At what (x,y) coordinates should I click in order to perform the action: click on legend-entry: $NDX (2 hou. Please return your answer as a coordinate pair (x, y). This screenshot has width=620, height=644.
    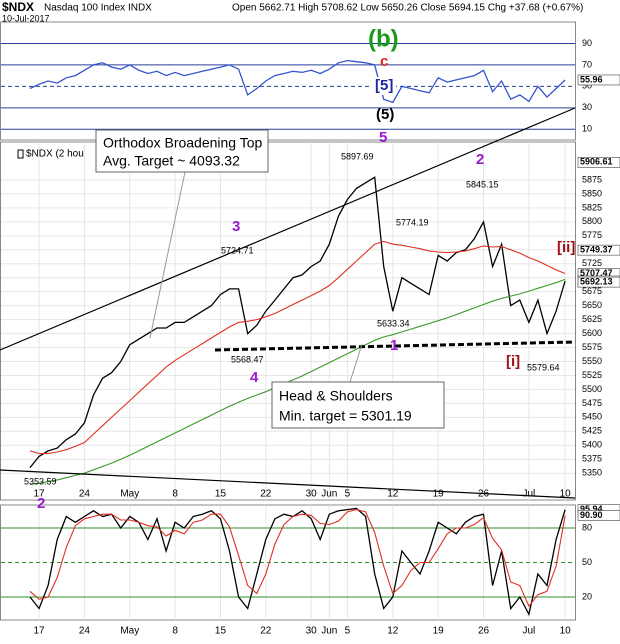
    Looking at the image, I should click on (55, 154).